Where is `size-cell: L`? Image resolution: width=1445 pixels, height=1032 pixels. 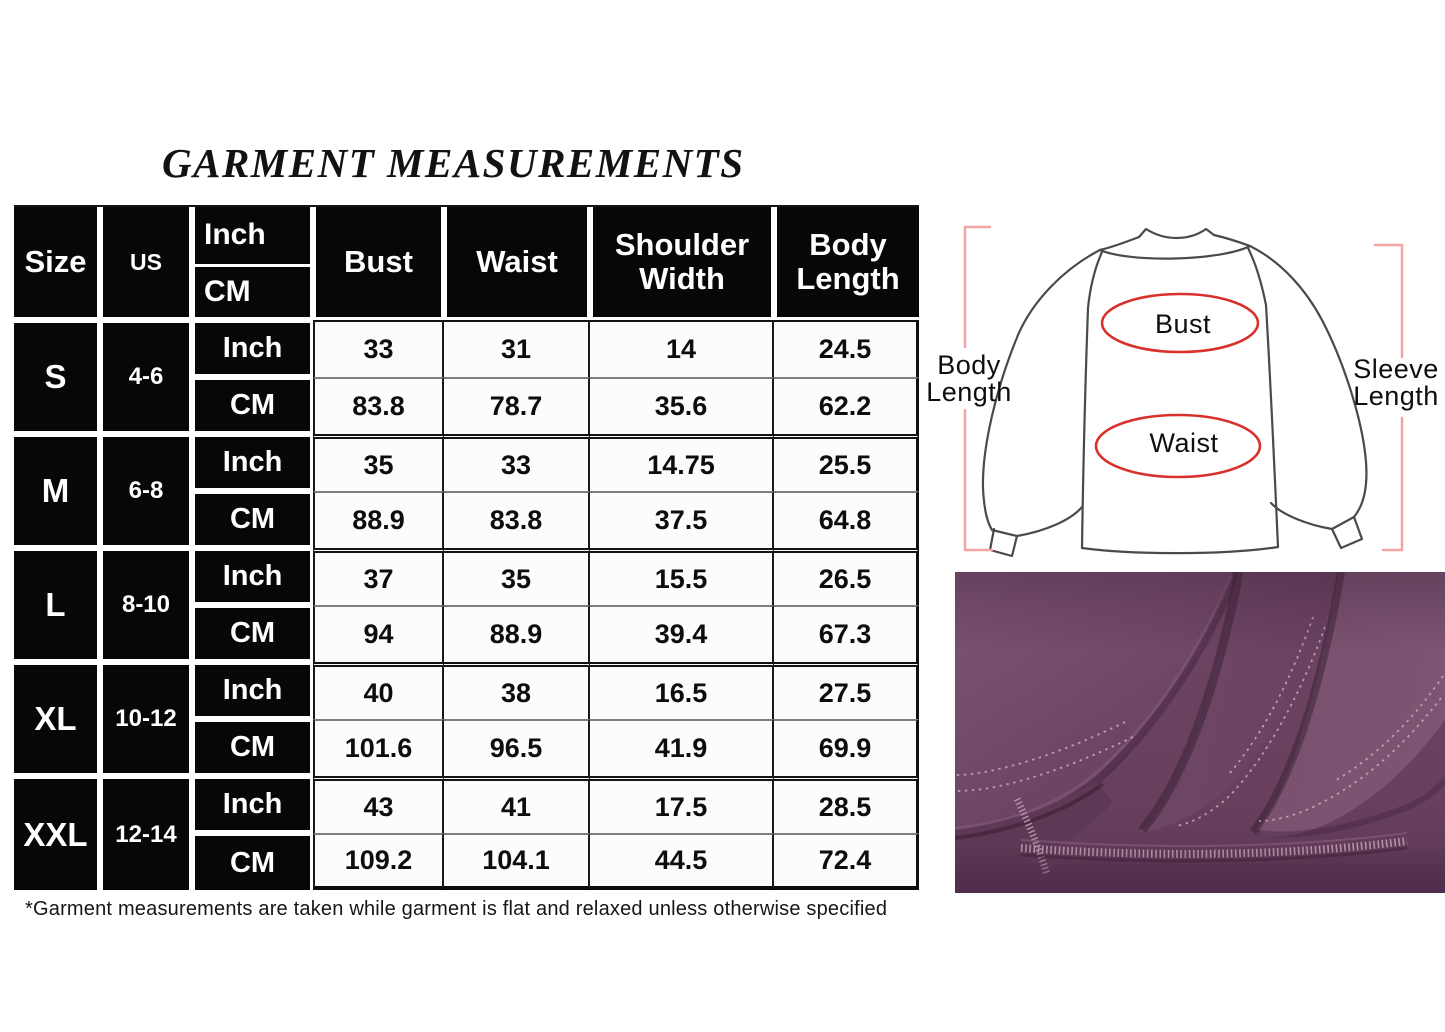 size-cell: L is located at coordinates (57, 605).